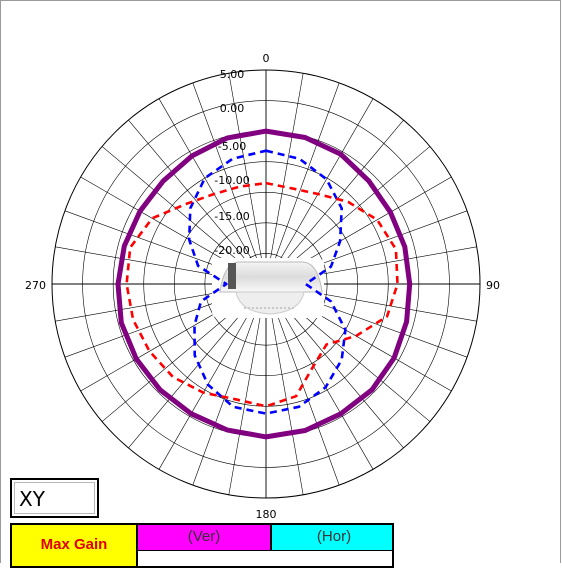  I want to click on angle-label-90: 90, so click(493, 285).